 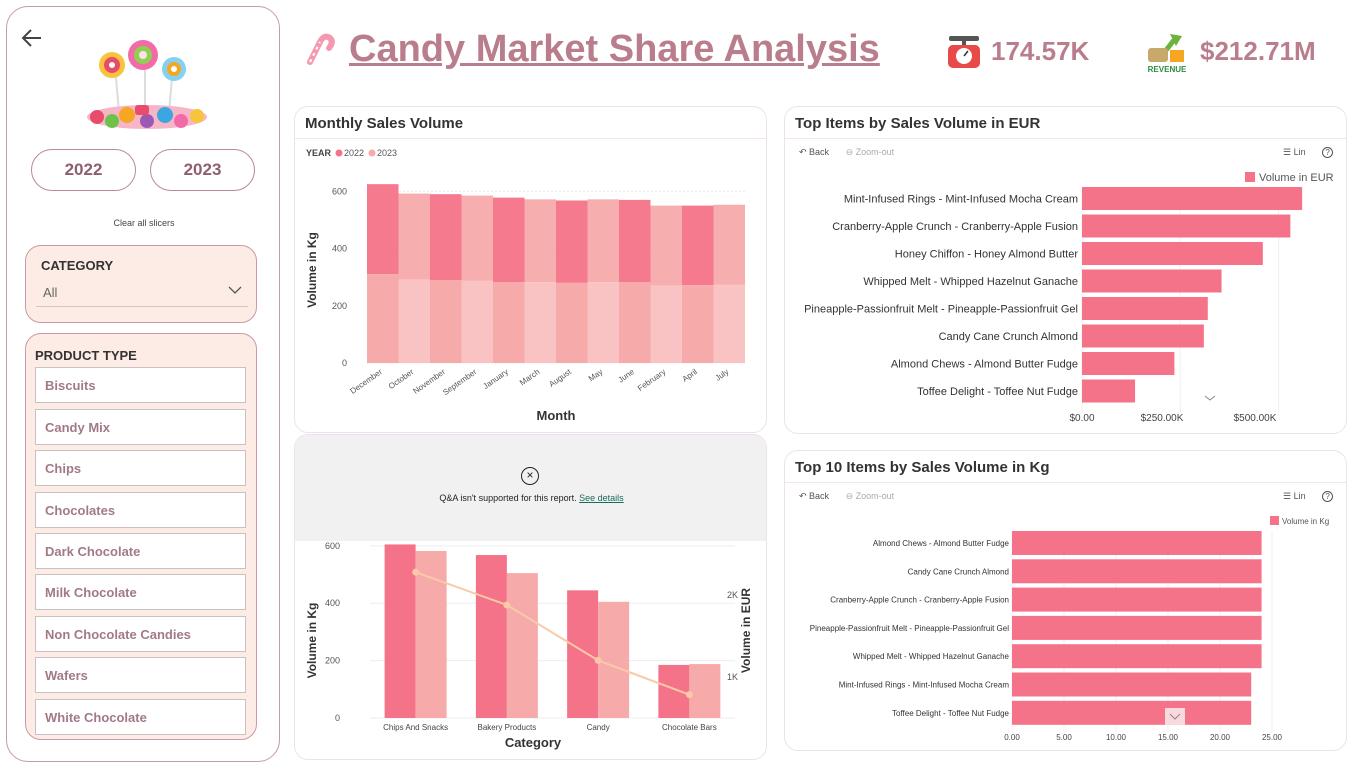 I want to click on product-type-slicer-title: PRODUCT TYPE, so click(x=86, y=355).